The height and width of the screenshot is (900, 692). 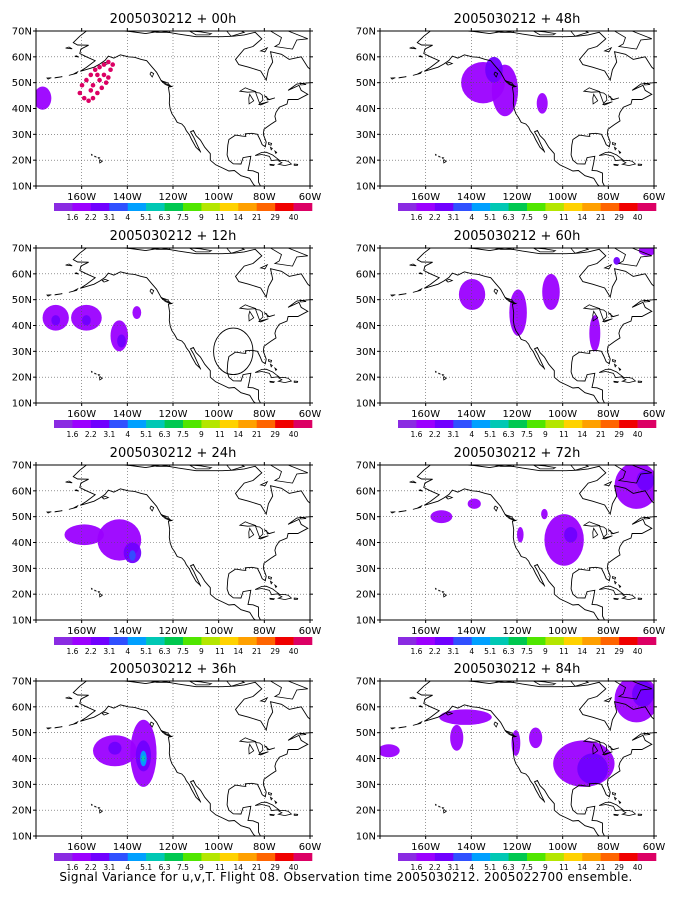 I want to click on x-tick-label: 80W, so click(x=264, y=847).